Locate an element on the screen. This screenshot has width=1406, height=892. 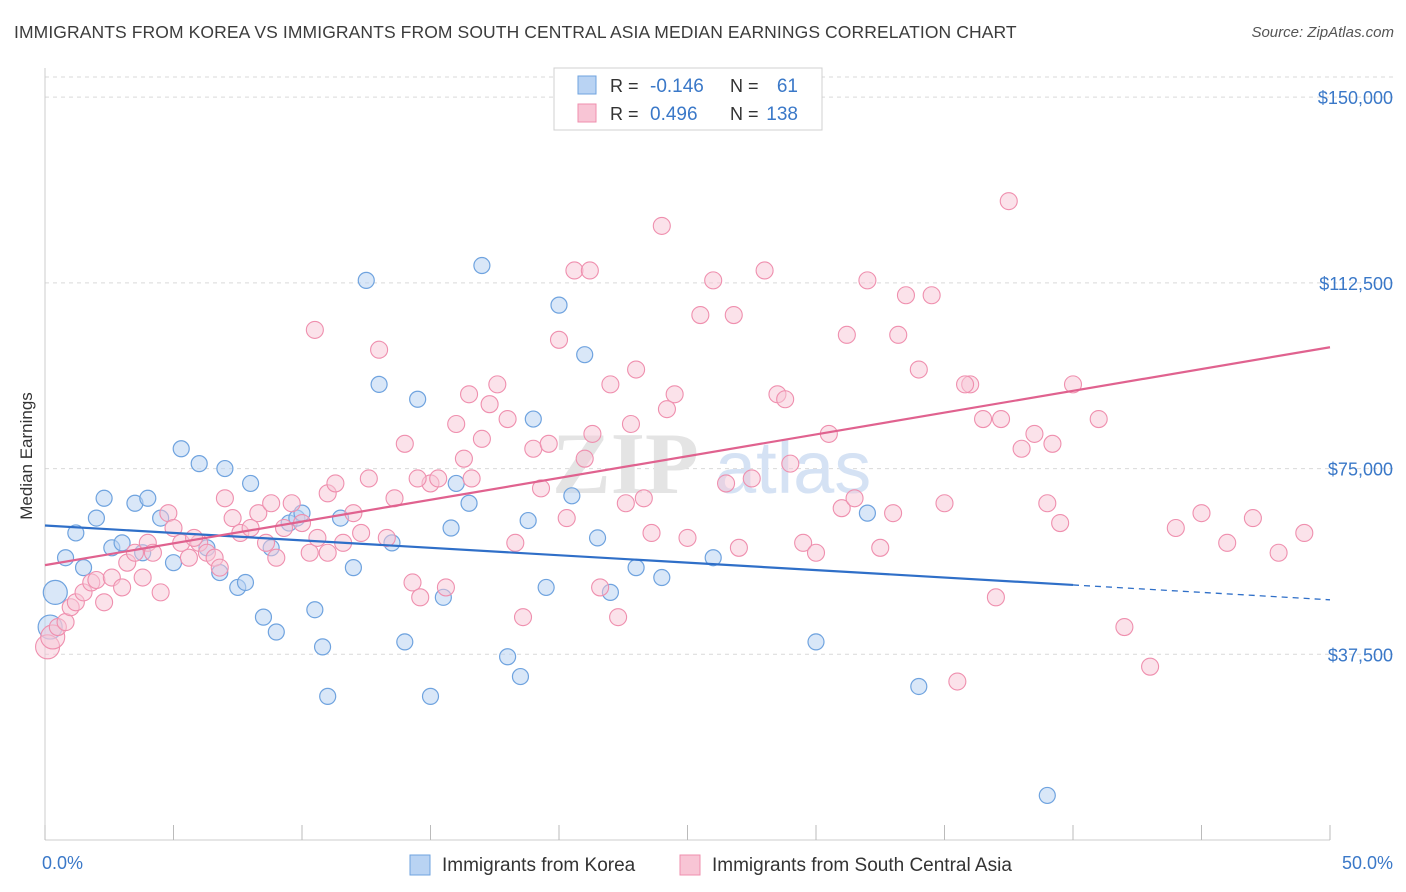
stats-n-value-sca: 138 is located at coordinates (782, 114).